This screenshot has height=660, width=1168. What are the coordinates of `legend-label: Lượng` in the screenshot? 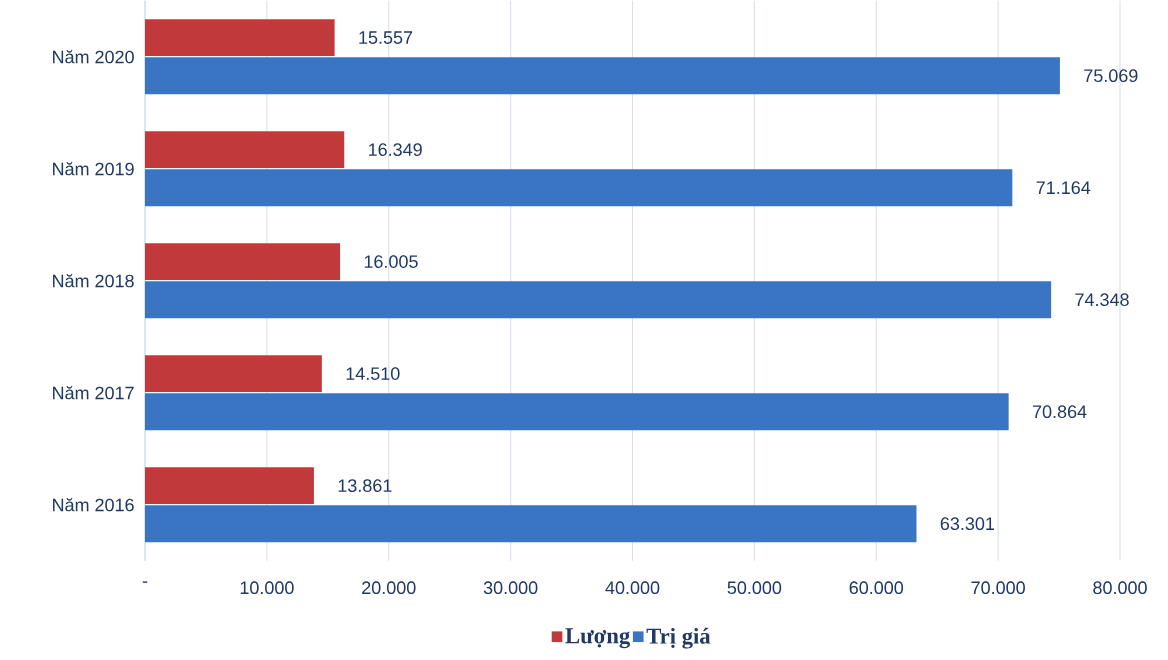 It's located at (597, 638).